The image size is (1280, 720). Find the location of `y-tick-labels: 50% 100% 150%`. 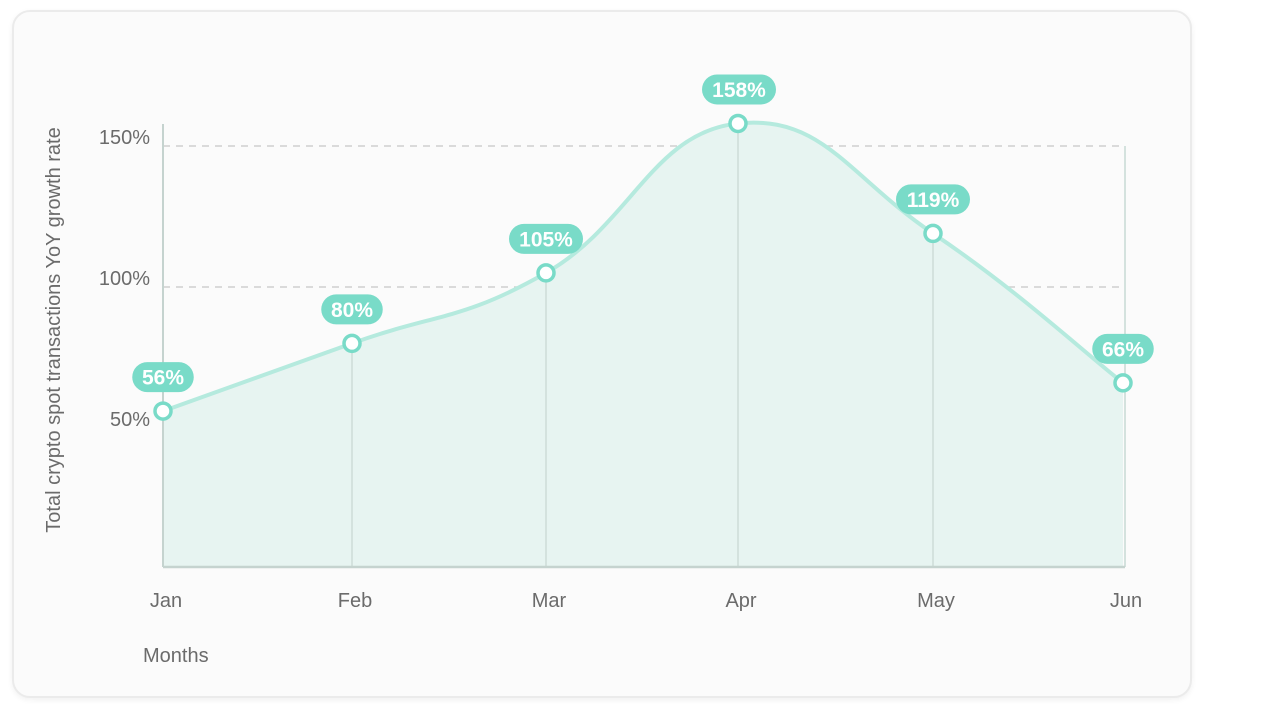

y-tick-labels: 50% 100% 150% is located at coordinates (124, 279).